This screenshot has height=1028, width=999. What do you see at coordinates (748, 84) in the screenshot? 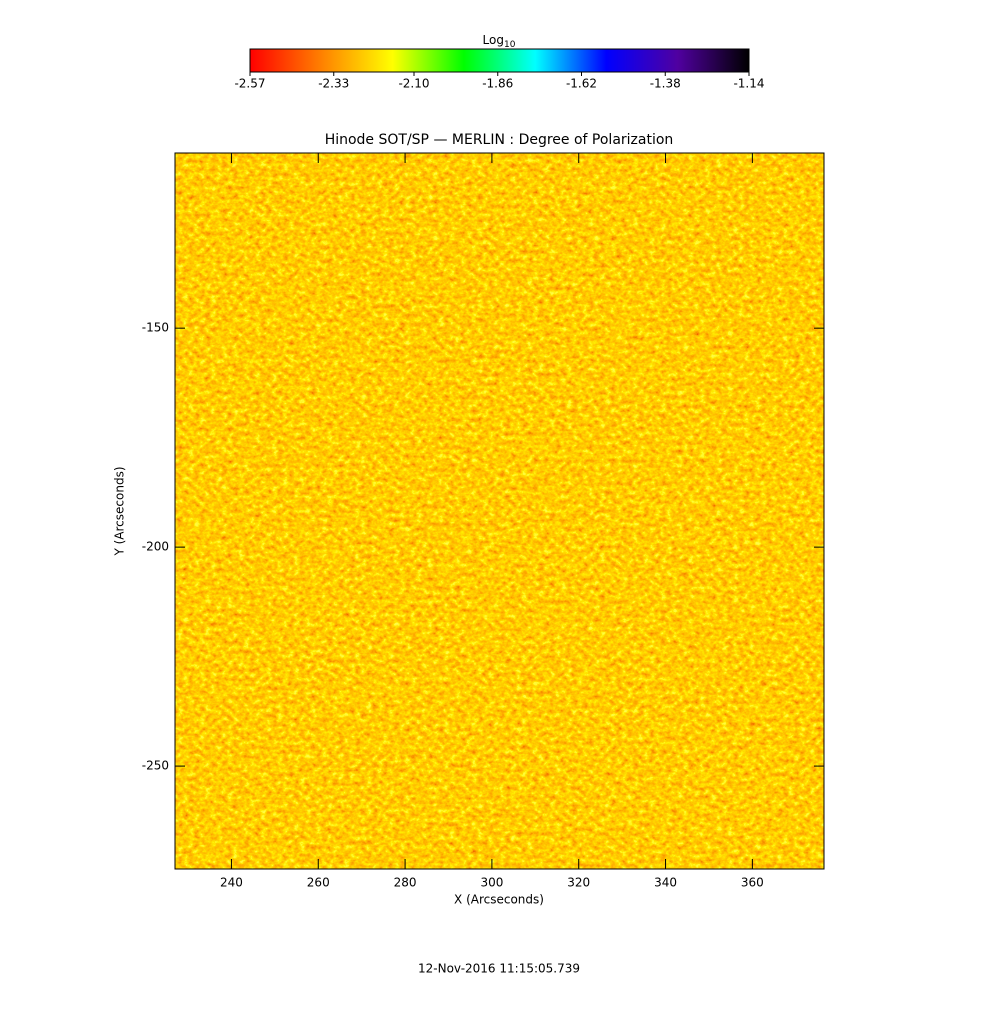
I see `colorbar-tick-label: -1.14` at bounding box center [748, 84].